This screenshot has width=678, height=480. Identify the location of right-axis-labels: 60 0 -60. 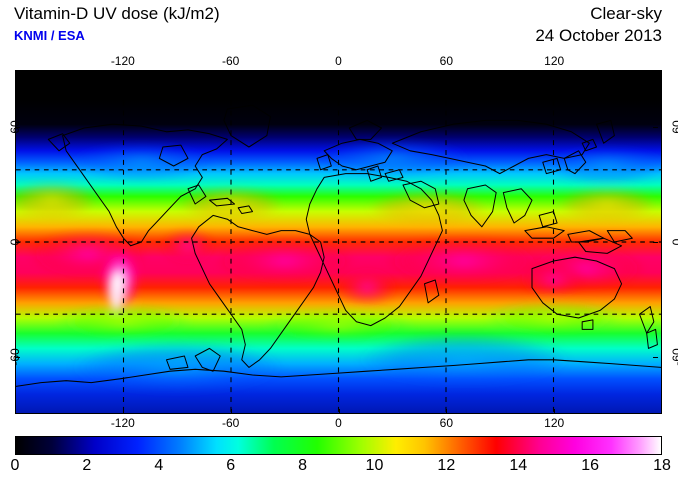
(674, 242).